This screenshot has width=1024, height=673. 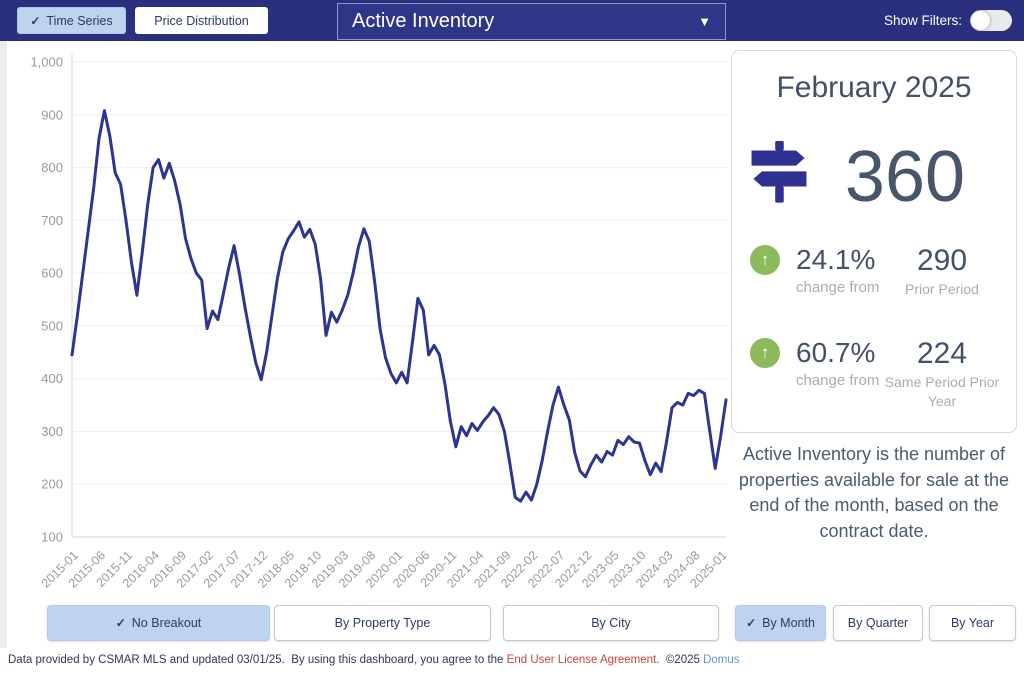 I want to click on domus-link: Domus, so click(x=721, y=660).